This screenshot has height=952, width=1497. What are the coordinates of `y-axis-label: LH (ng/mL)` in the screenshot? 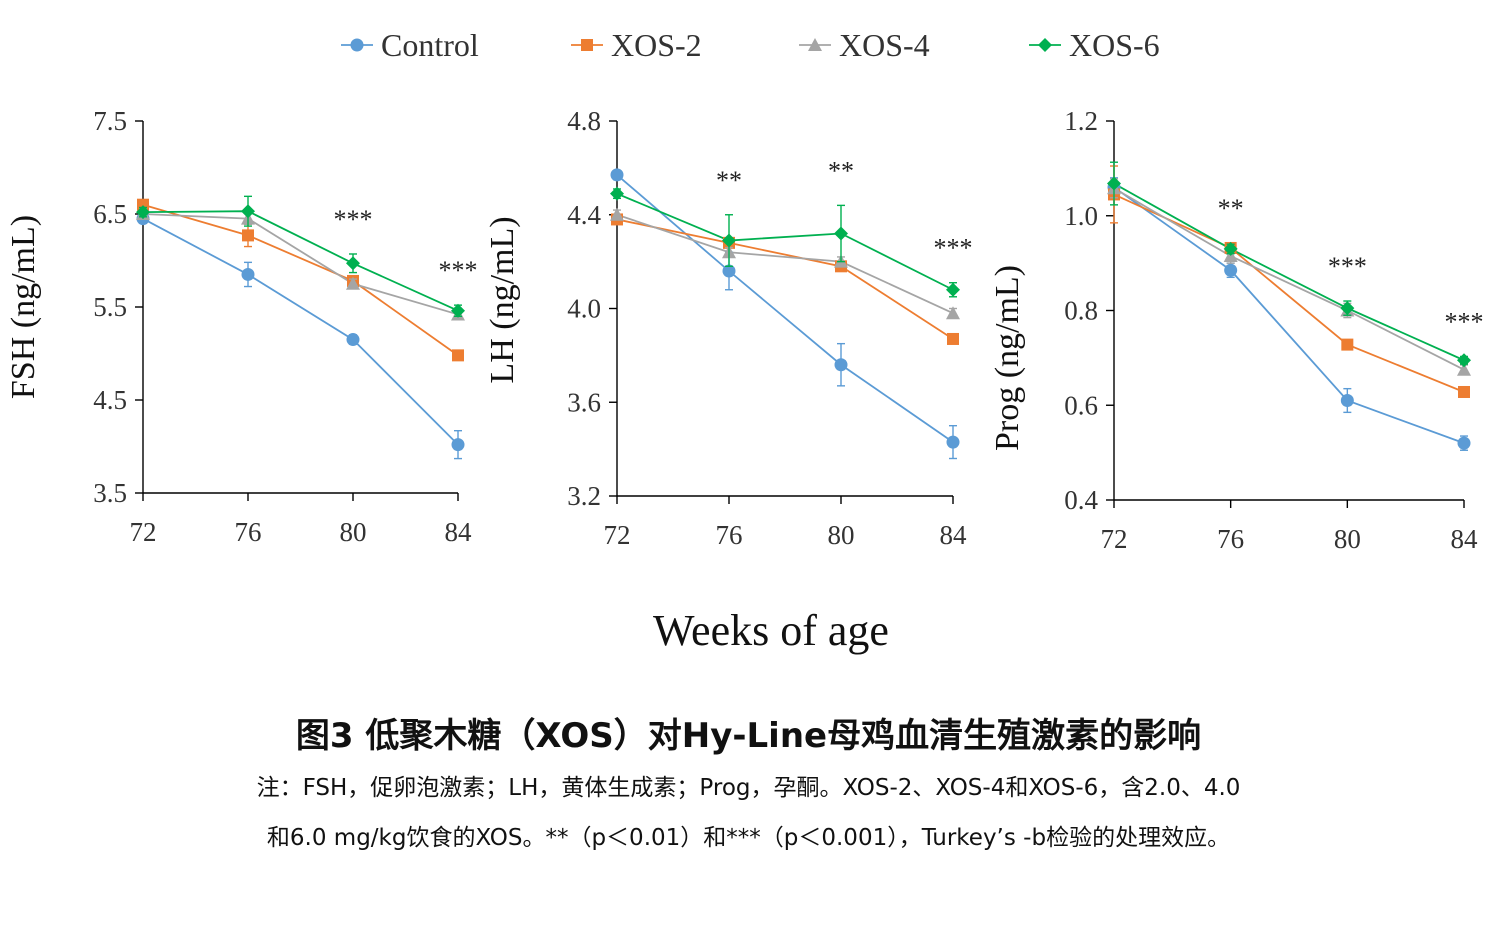 It's located at (502, 299).